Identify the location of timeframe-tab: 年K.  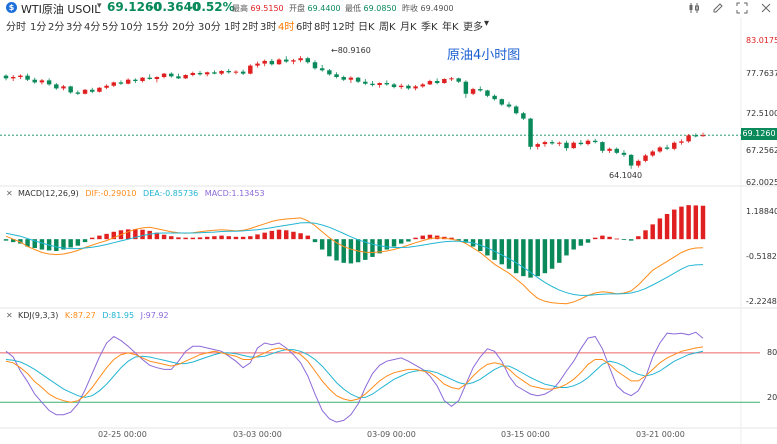
(450, 27).